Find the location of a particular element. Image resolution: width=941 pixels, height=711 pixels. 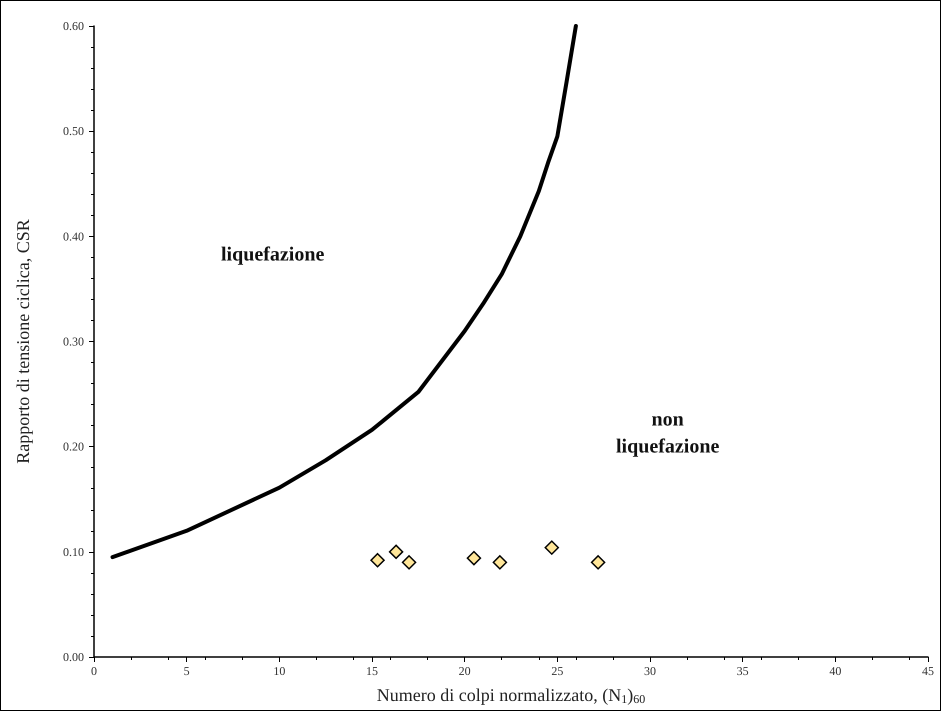

x-tick-label: 10 is located at coordinates (279, 671).